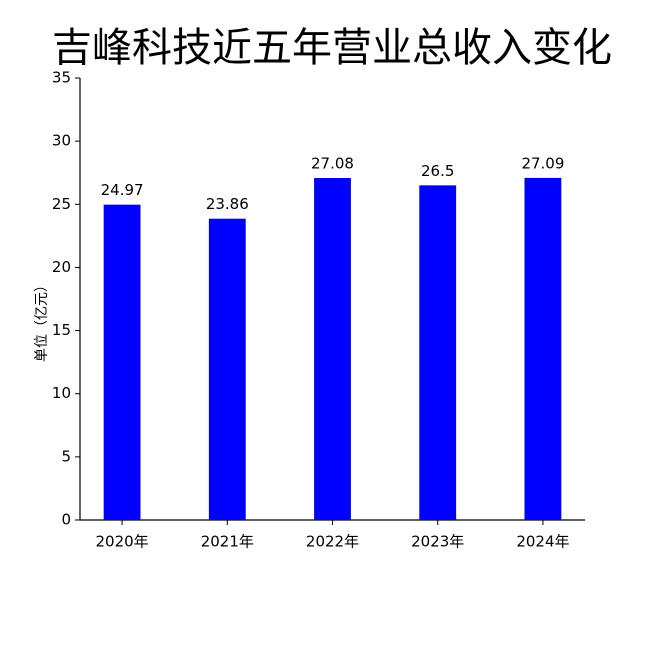 The image size is (650, 650). Describe the element at coordinates (542, 542) in the screenshot. I see `x-tick-label: 2024年` at that location.